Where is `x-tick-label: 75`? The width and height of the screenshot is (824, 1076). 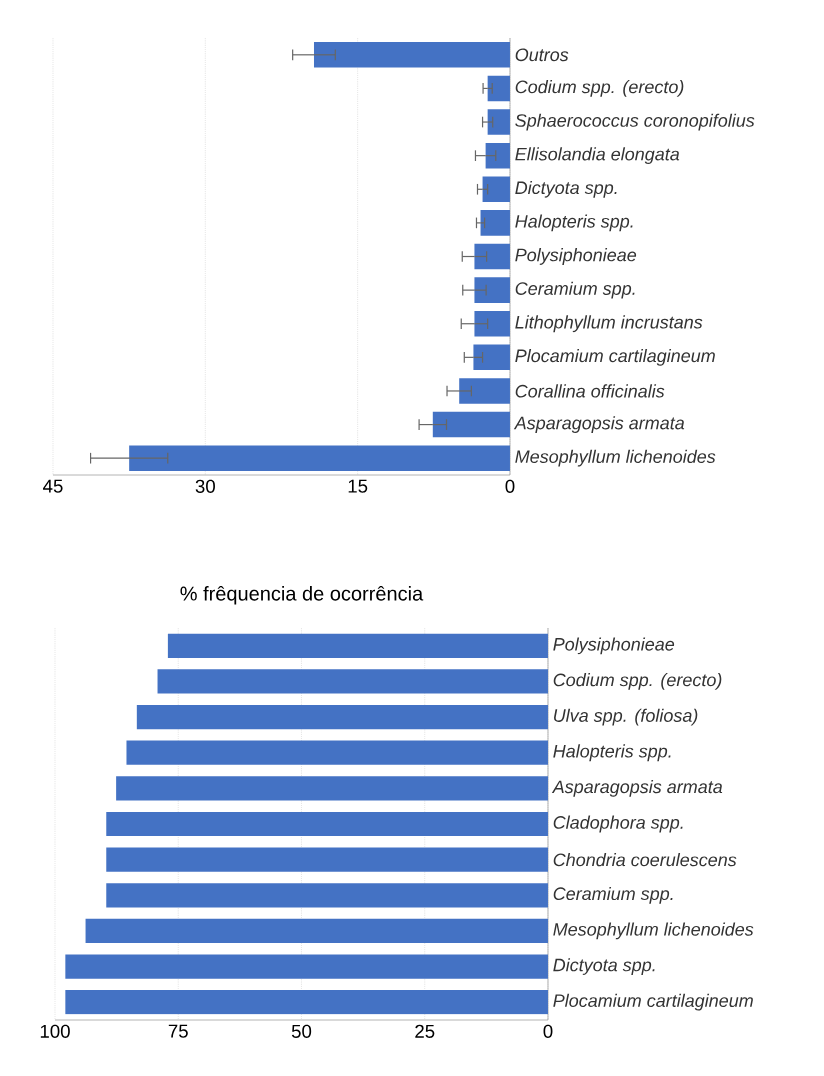 x-tick-label: 75 is located at coordinates (178, 1031).